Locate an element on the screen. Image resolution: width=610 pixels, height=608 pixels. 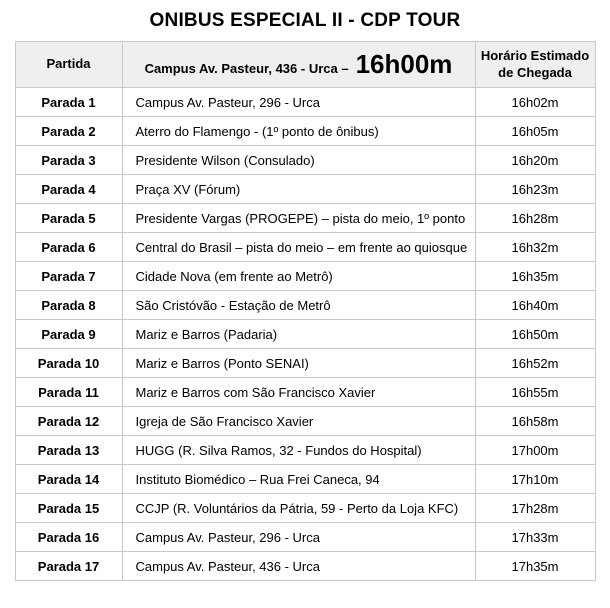
header-route: Campus Av. Pasteur, 436 - Urca – 16h00m is located at coordinates (298, 64).